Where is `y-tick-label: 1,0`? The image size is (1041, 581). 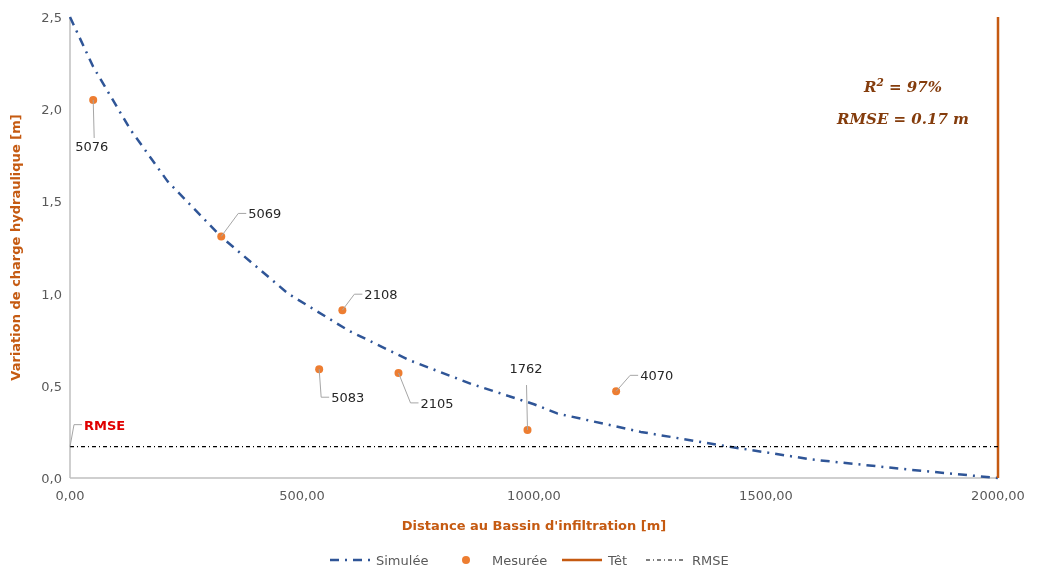
y-tick-label: 1,0 is located at coordinates (51, 294).